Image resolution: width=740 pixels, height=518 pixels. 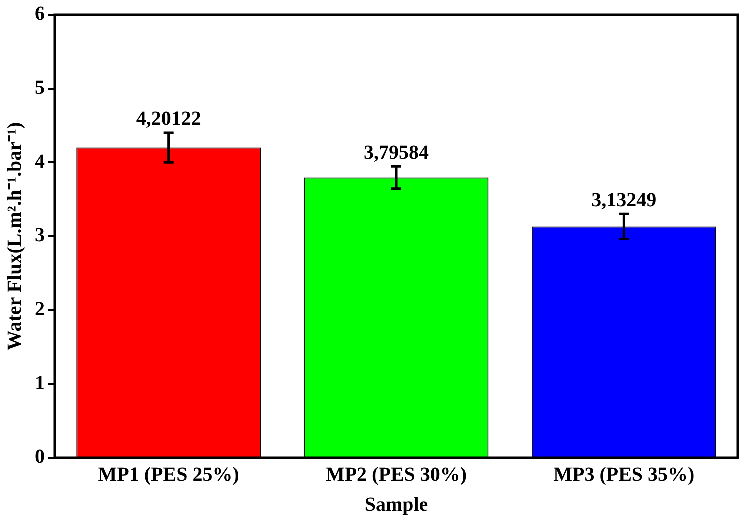 What do you see at coordinates (40, 309) in the screenshot?
I see `y-tick-label: 2` at bounding box center [40, 309].